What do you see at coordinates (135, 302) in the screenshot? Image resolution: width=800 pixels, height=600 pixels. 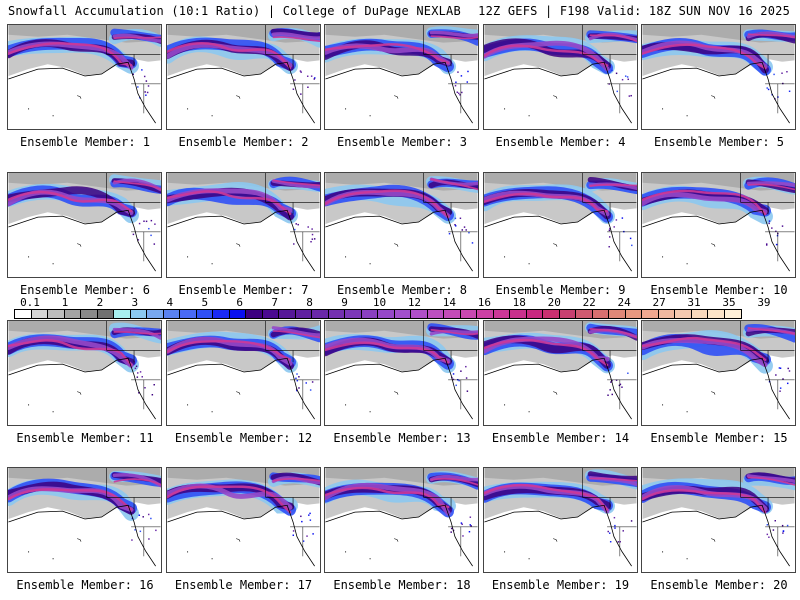 I see `colorbar-tick-label: 3` at bounding box center [135, 302].